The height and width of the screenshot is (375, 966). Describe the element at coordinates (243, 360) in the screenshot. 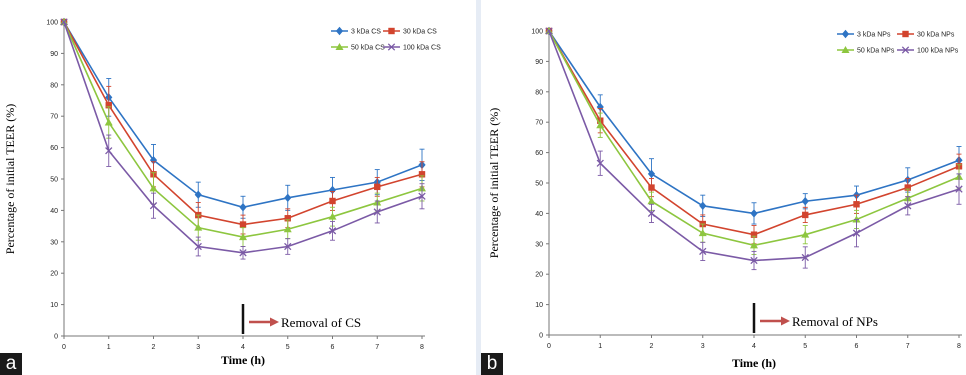

I see `x-axis-label-a: Time (h)` at that location.